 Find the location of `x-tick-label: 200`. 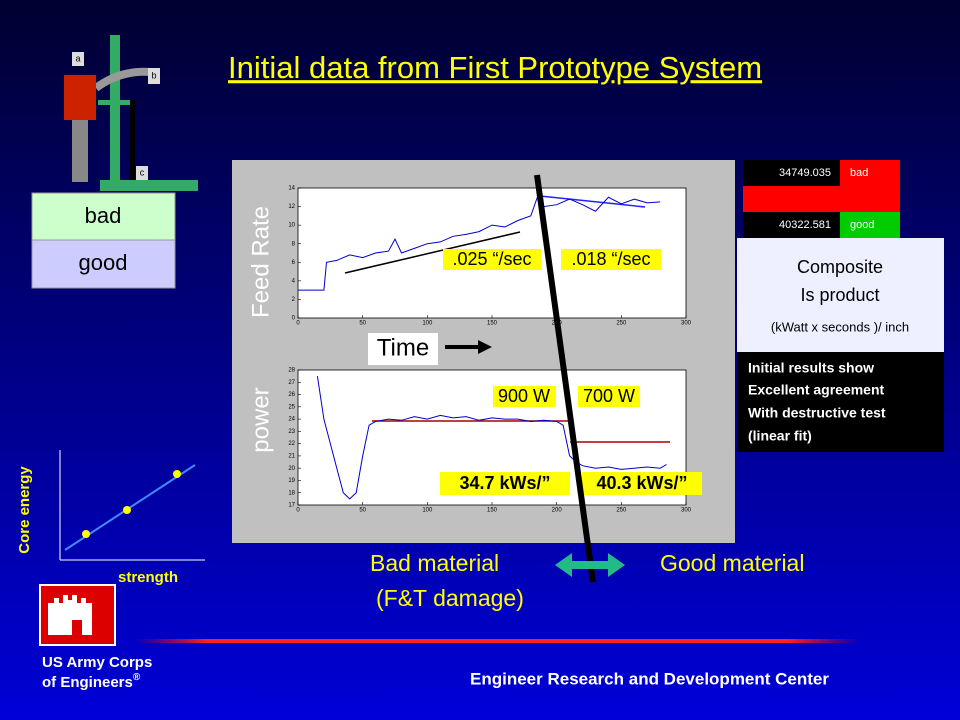

x-tick-label: 200 is located at coordinates (557, 511).